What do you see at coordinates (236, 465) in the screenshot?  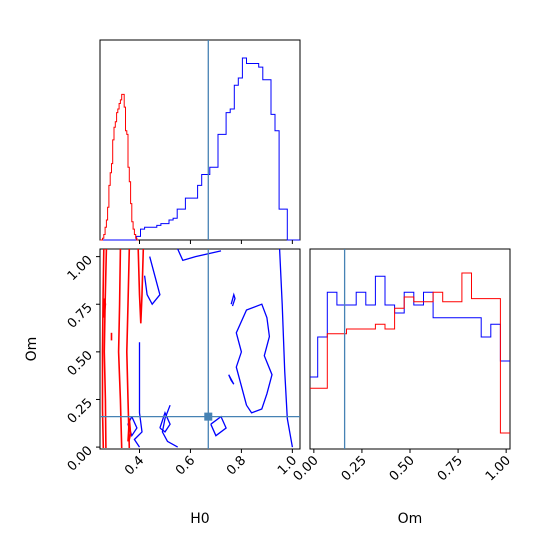 I see `tick-label-h0-2: 0.8` at bounding box center [236, 465].